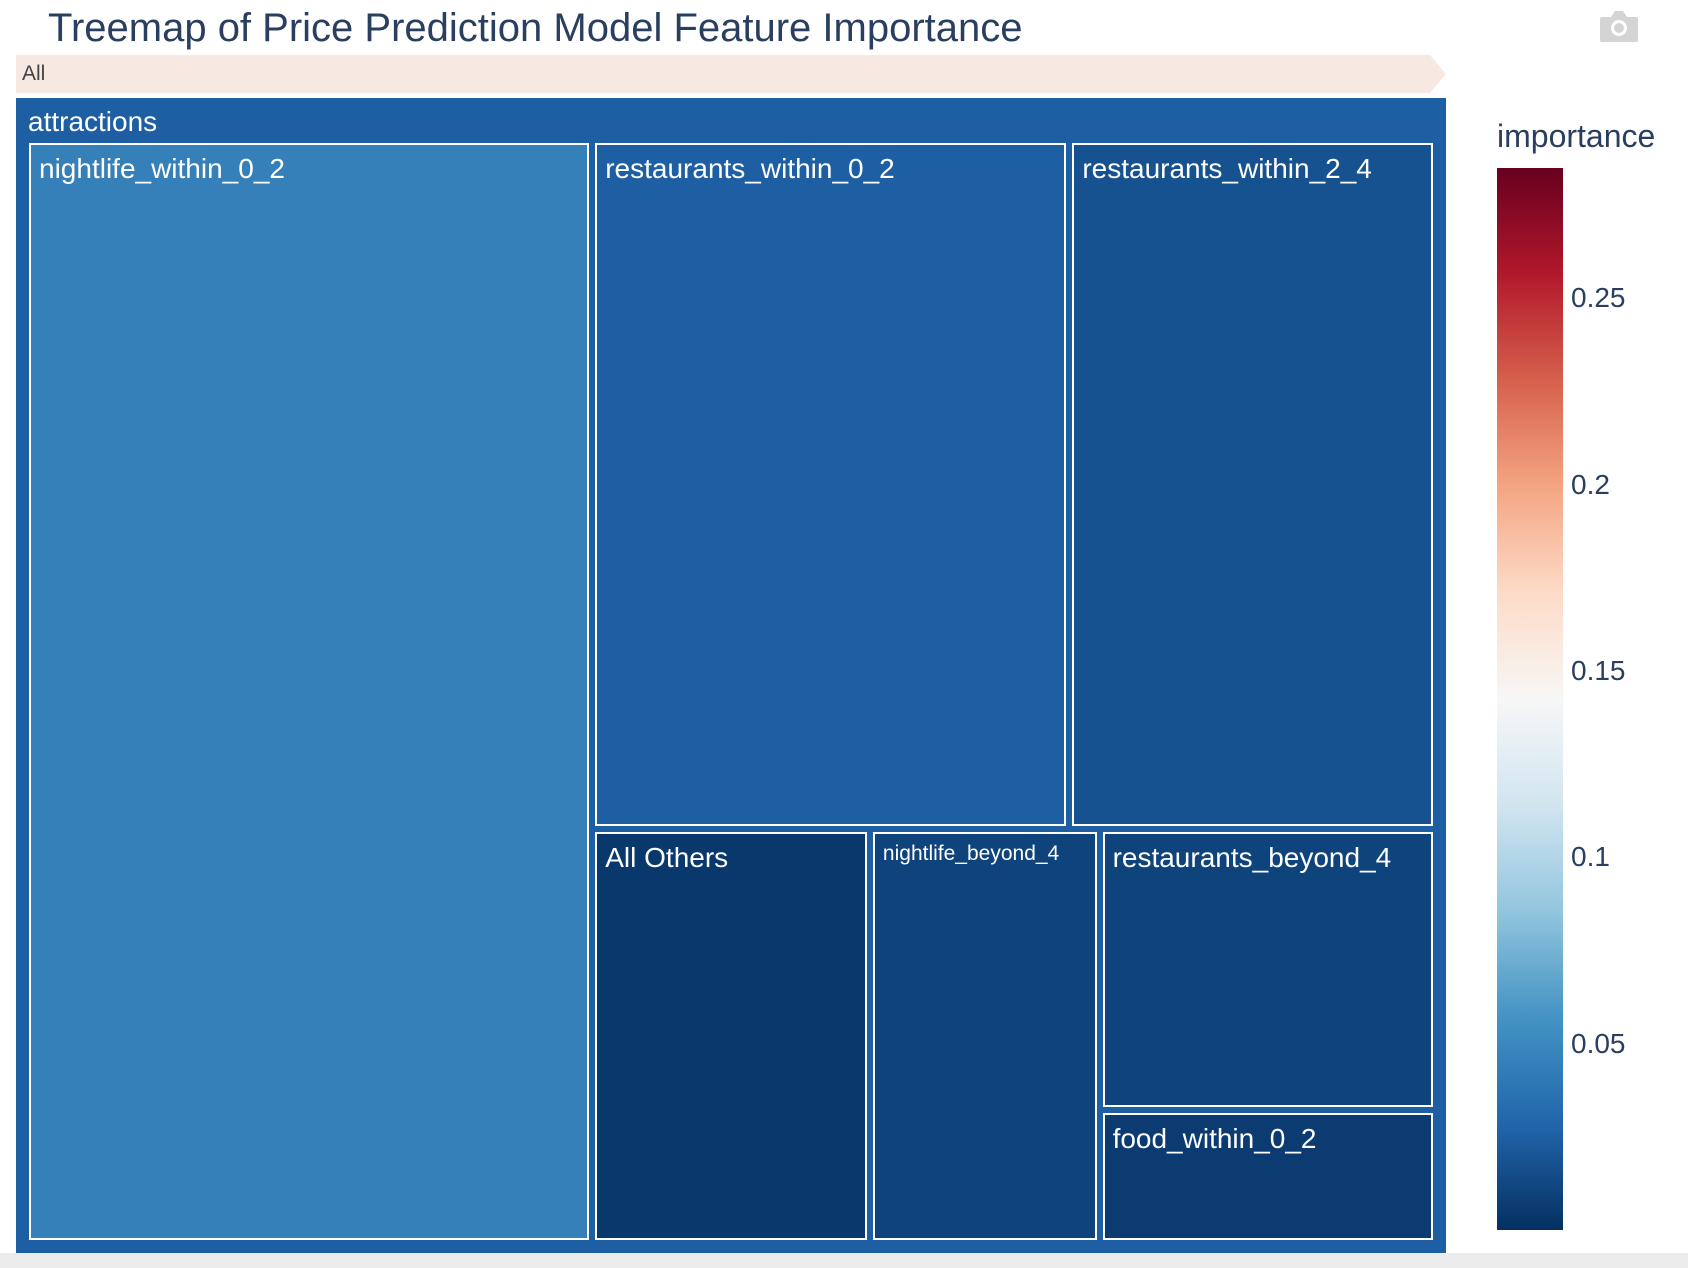 The width and height of the screenshot is (1688, 1268). Describe the element at coordinates (1590, 857) in the screenshot. I see `colorbar-tick-label: 0.1` at that location.